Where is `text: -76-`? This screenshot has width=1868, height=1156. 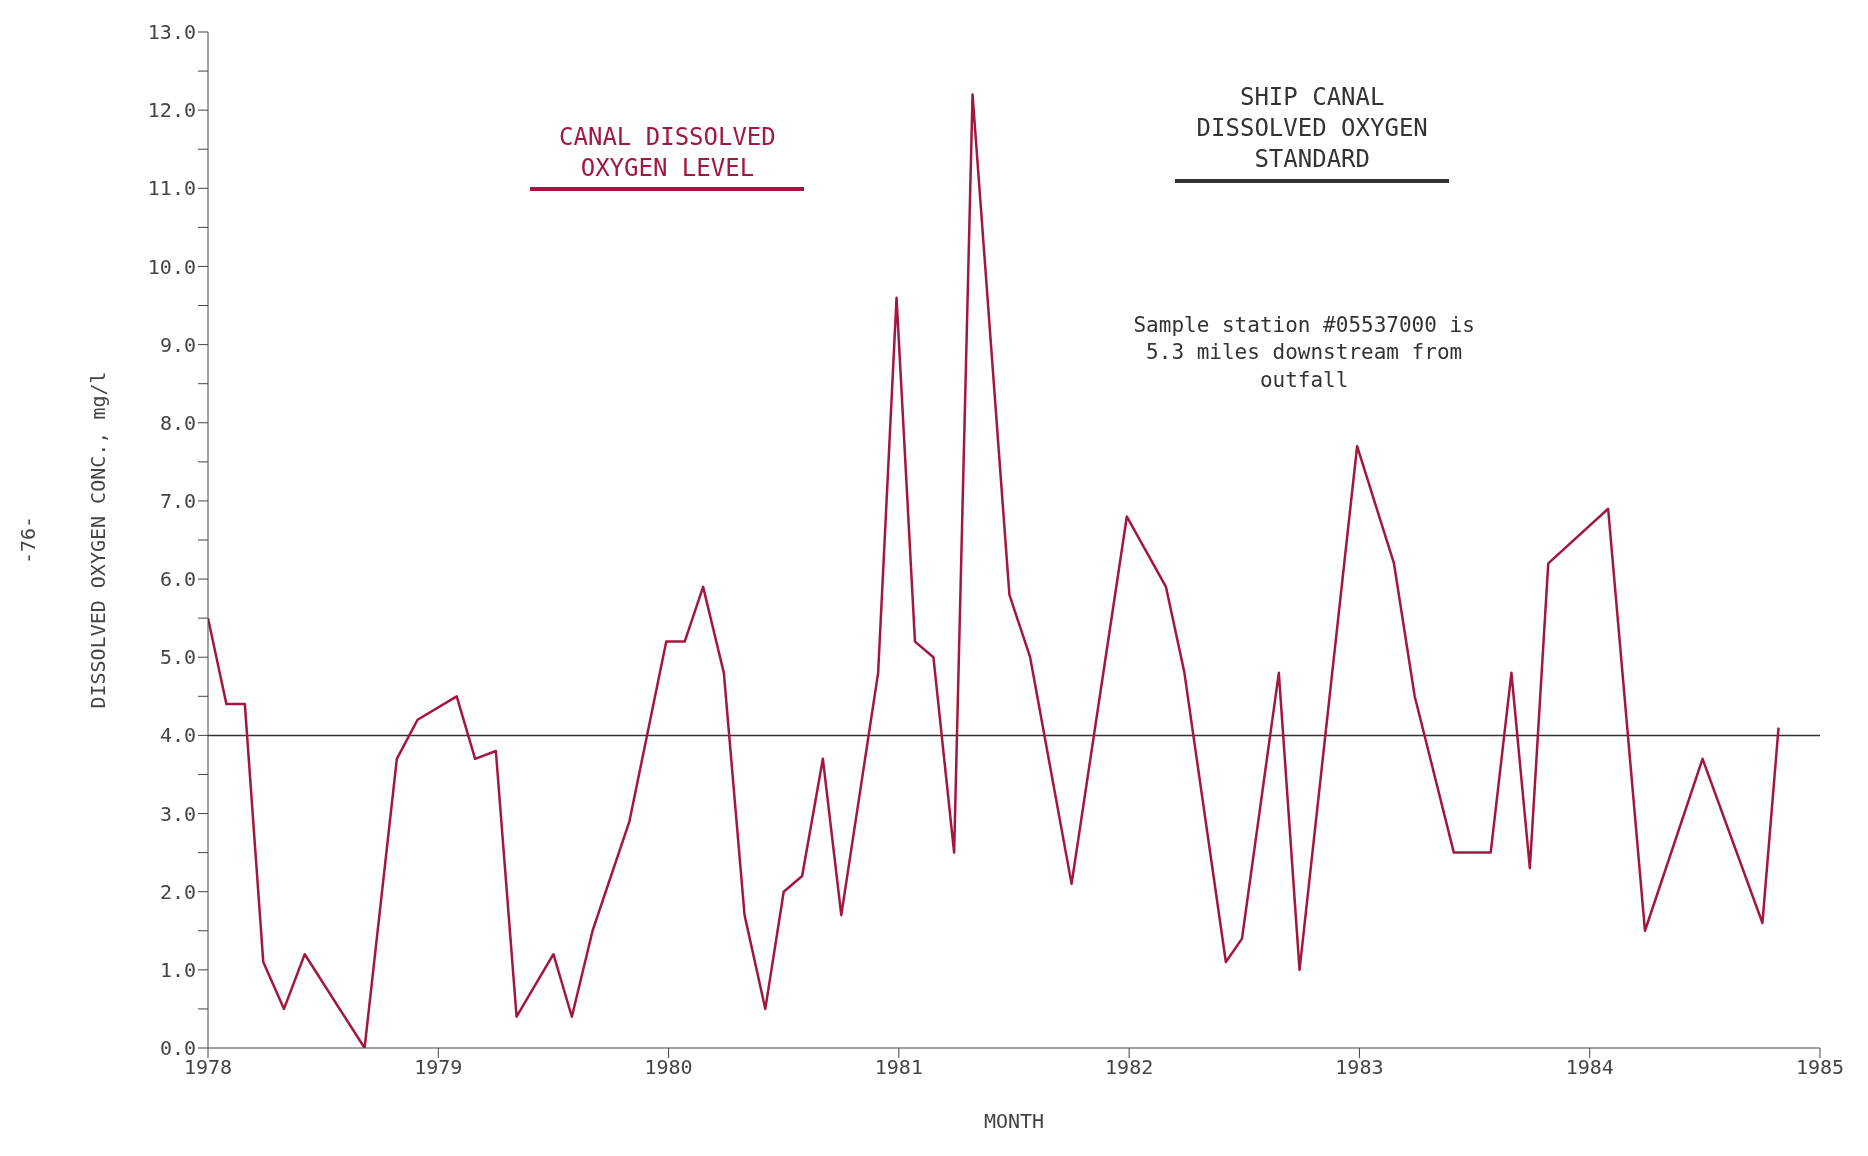
text: -76- is located at coordinates (28, 540).